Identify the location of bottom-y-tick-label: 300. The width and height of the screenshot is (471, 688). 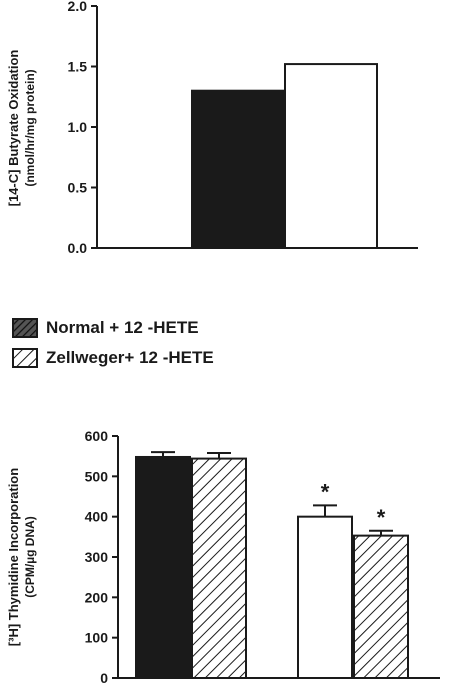
(97, 557).